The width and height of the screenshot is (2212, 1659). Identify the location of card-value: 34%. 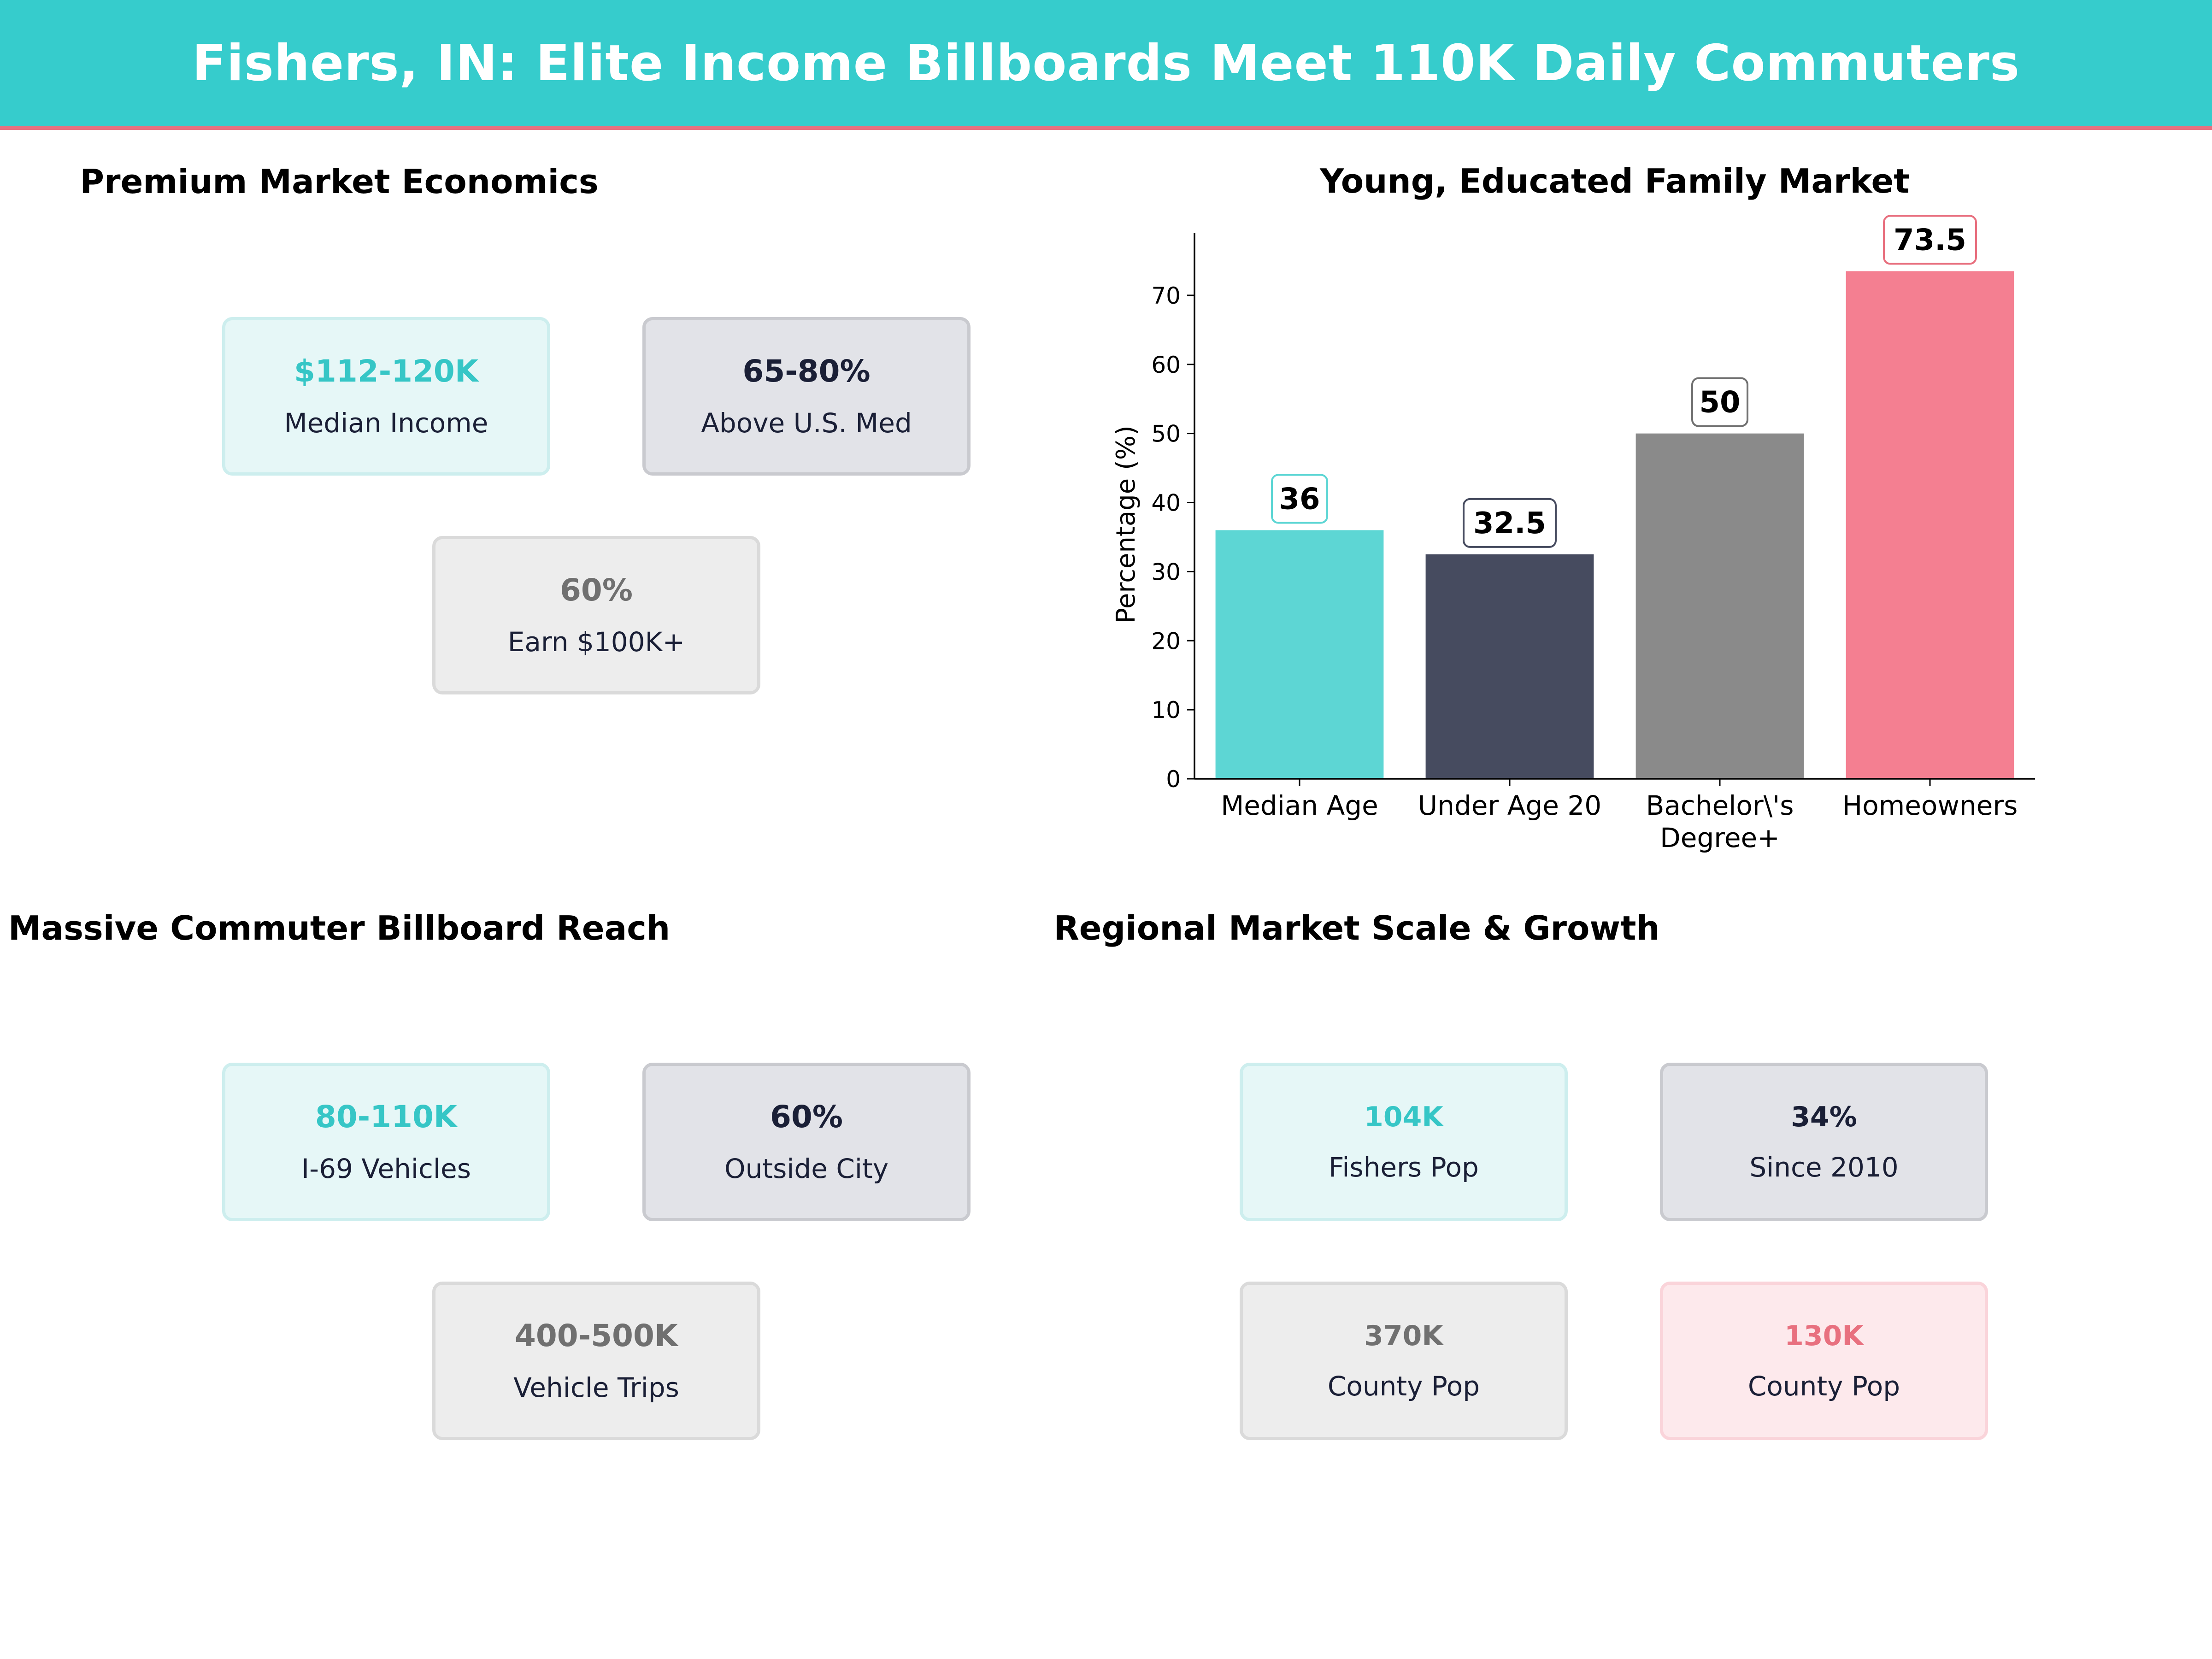
(1824, 1117).